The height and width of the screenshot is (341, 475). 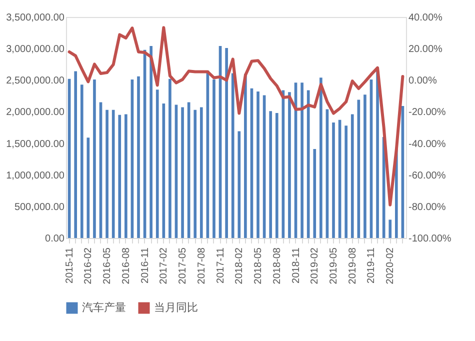 What do you see at coordinates (430, 239) in the screenshot?
I see `y2-tick-label: -100.00%` at bounding box center [430, 239].